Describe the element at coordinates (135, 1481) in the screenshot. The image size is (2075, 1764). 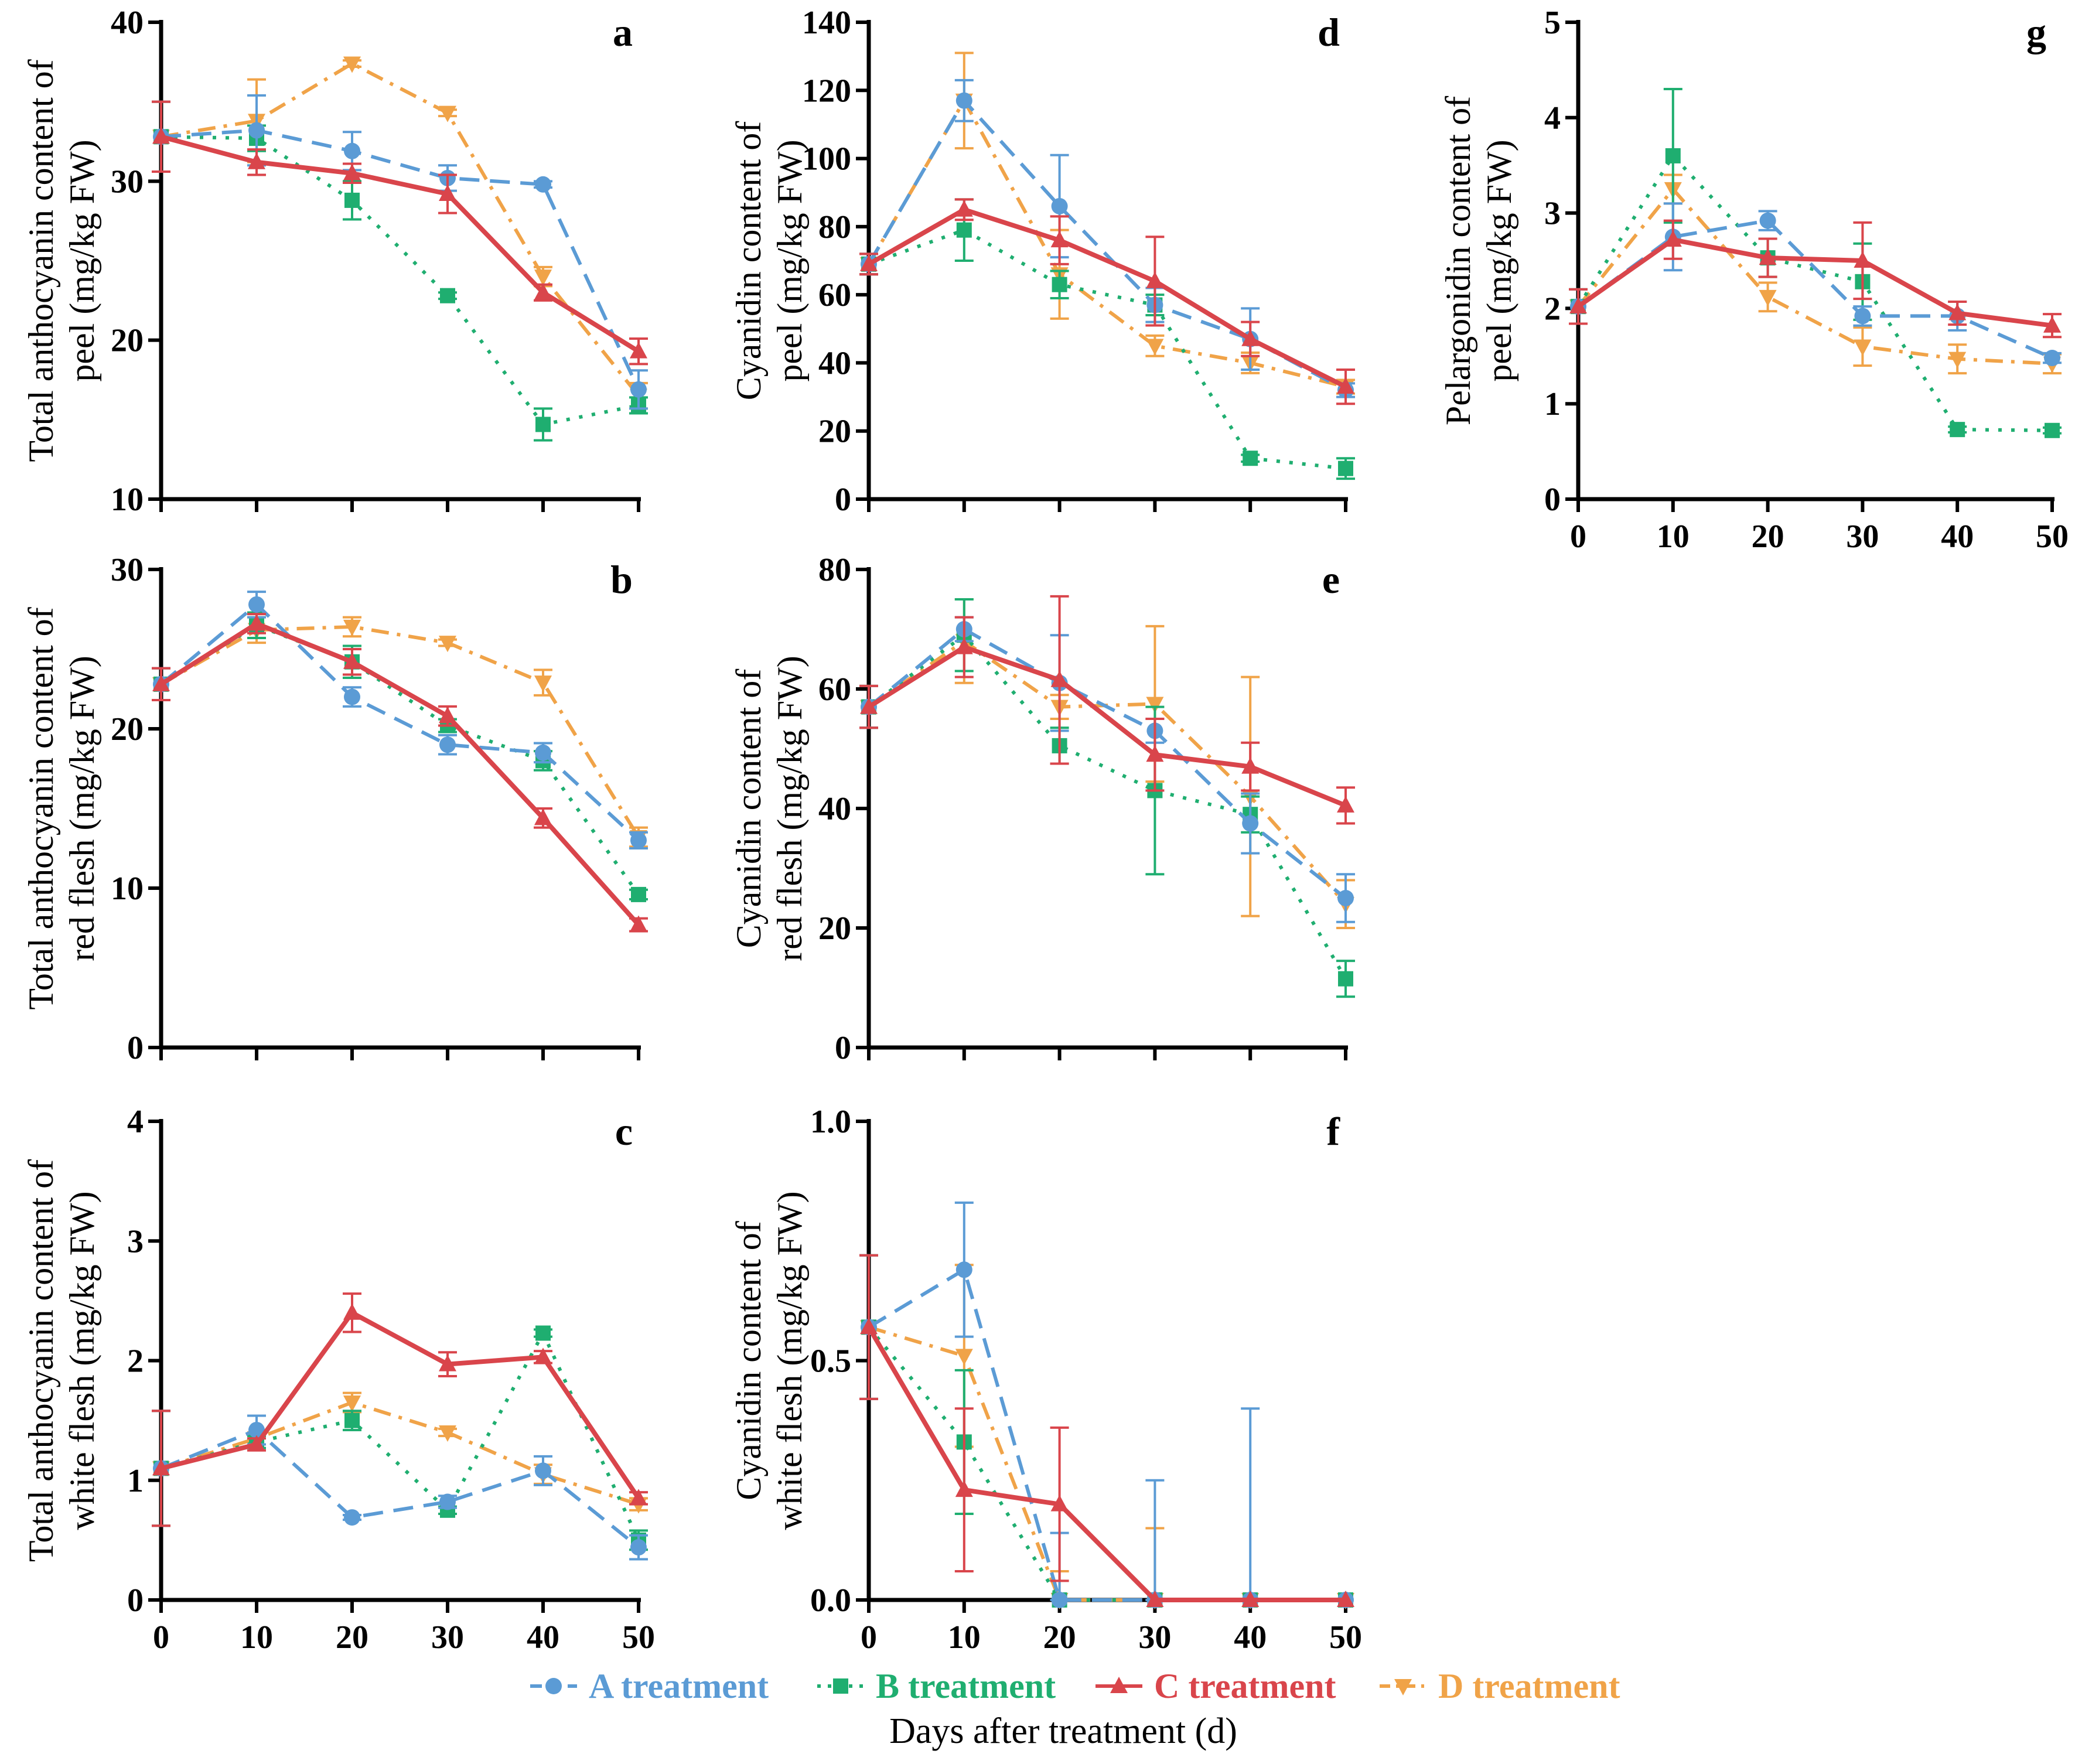
I see `y-tick-label: 1` at that location.